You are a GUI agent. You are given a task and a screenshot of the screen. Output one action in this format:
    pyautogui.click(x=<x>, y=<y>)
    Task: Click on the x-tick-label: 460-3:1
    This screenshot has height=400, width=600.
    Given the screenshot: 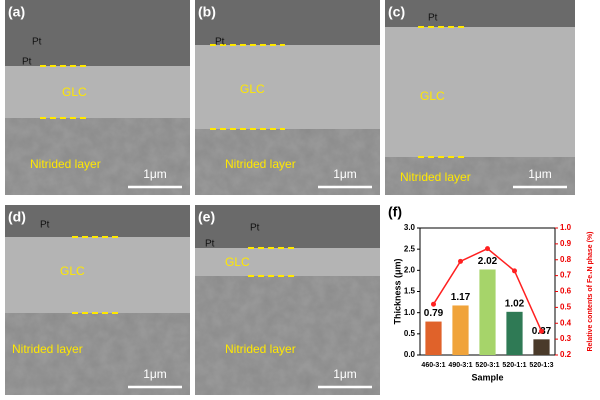 What is the action you would take?
    pyautogui.click(x=433, y=365)
    